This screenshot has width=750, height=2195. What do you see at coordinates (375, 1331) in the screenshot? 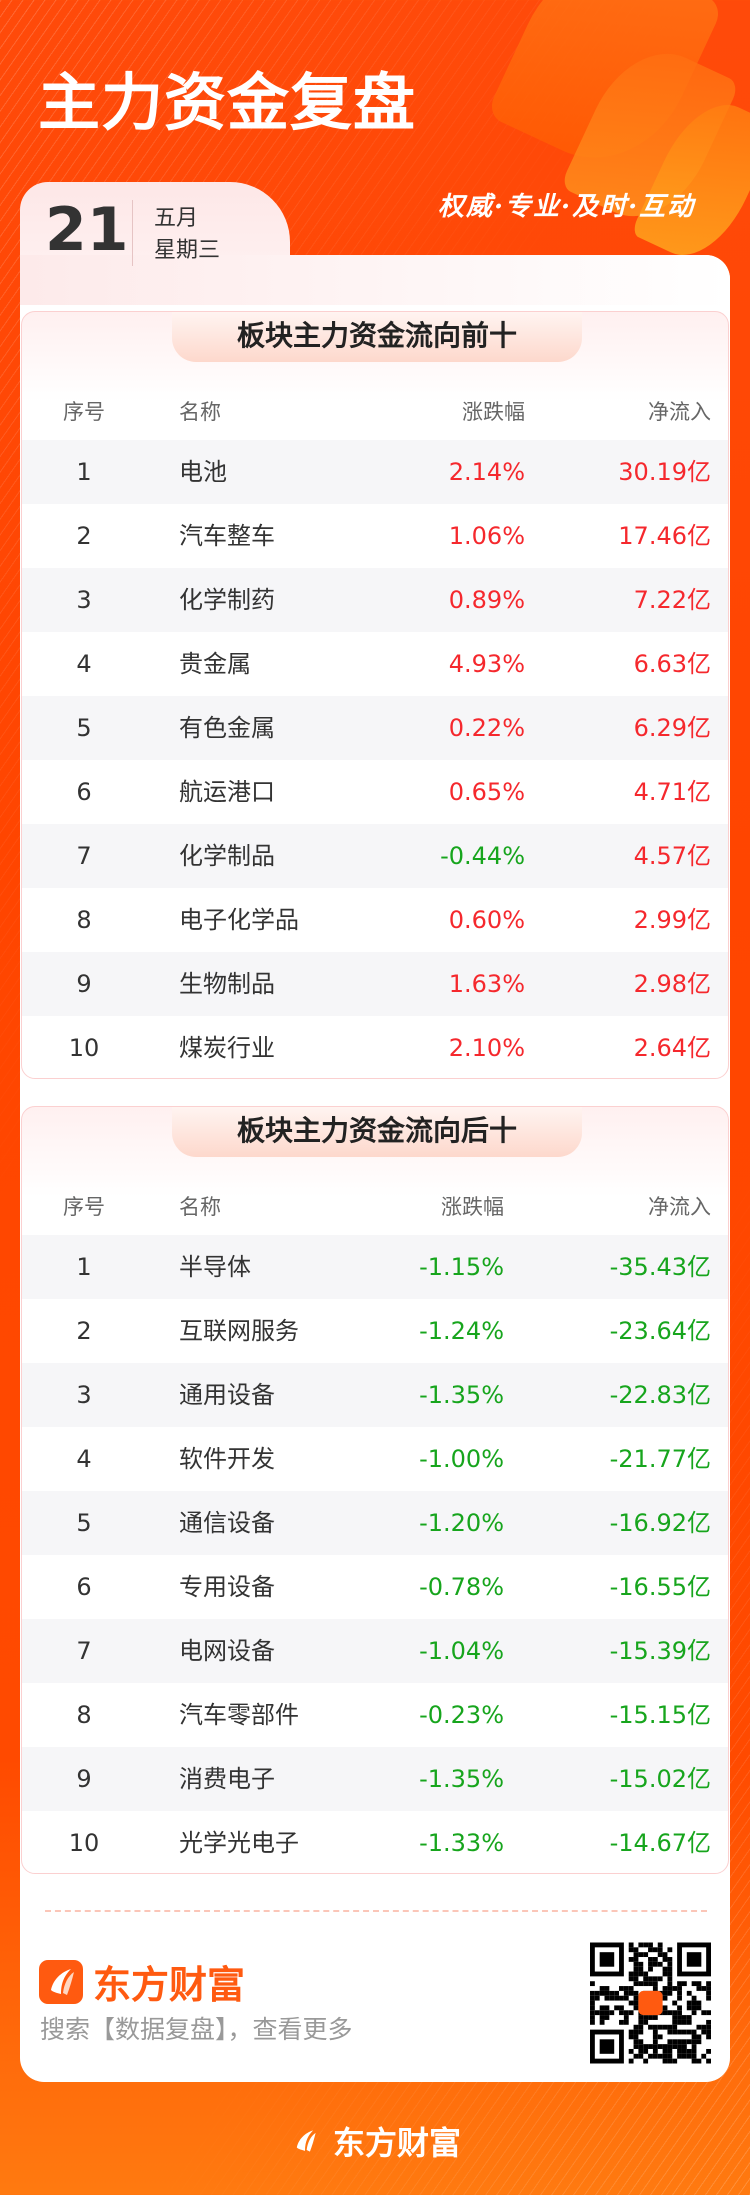
I see `table-row: 2 互联网服务 -1.24% -23.64亿` at bounding box center [375, 1331].